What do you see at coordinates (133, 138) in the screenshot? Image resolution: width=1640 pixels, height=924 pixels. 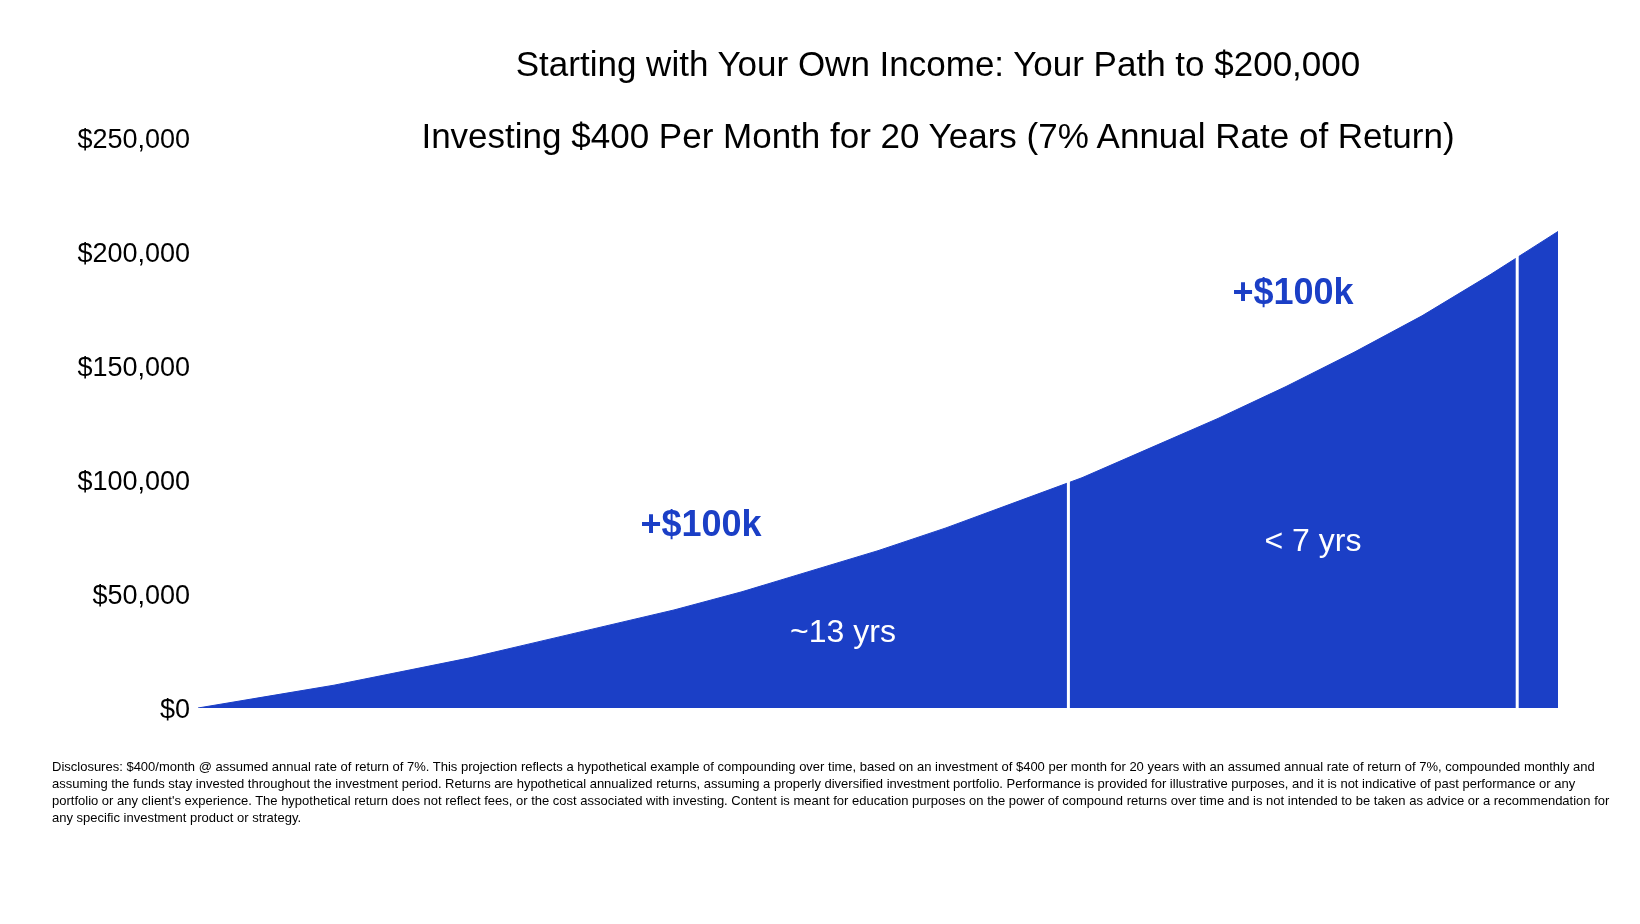 I see `y-tick-label: $250,000` at bounding box center [133, 138].